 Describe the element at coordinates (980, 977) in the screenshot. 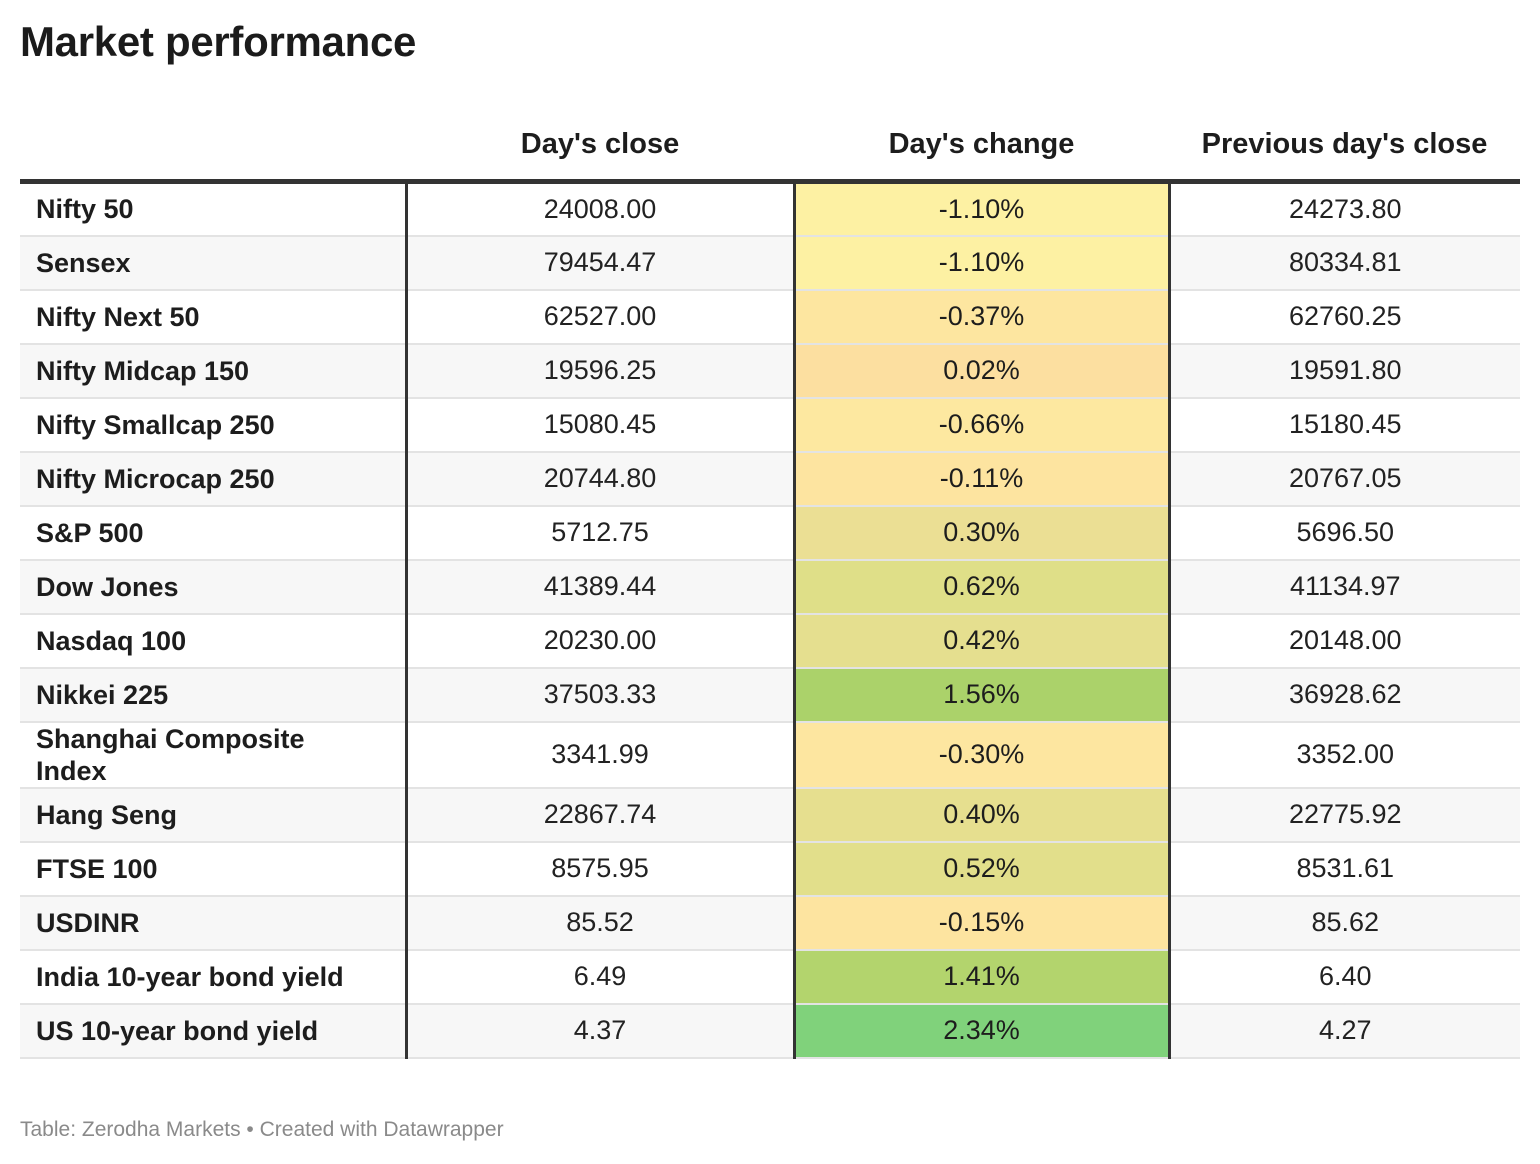

I see `cell-day-change: 1.41%` at that location.